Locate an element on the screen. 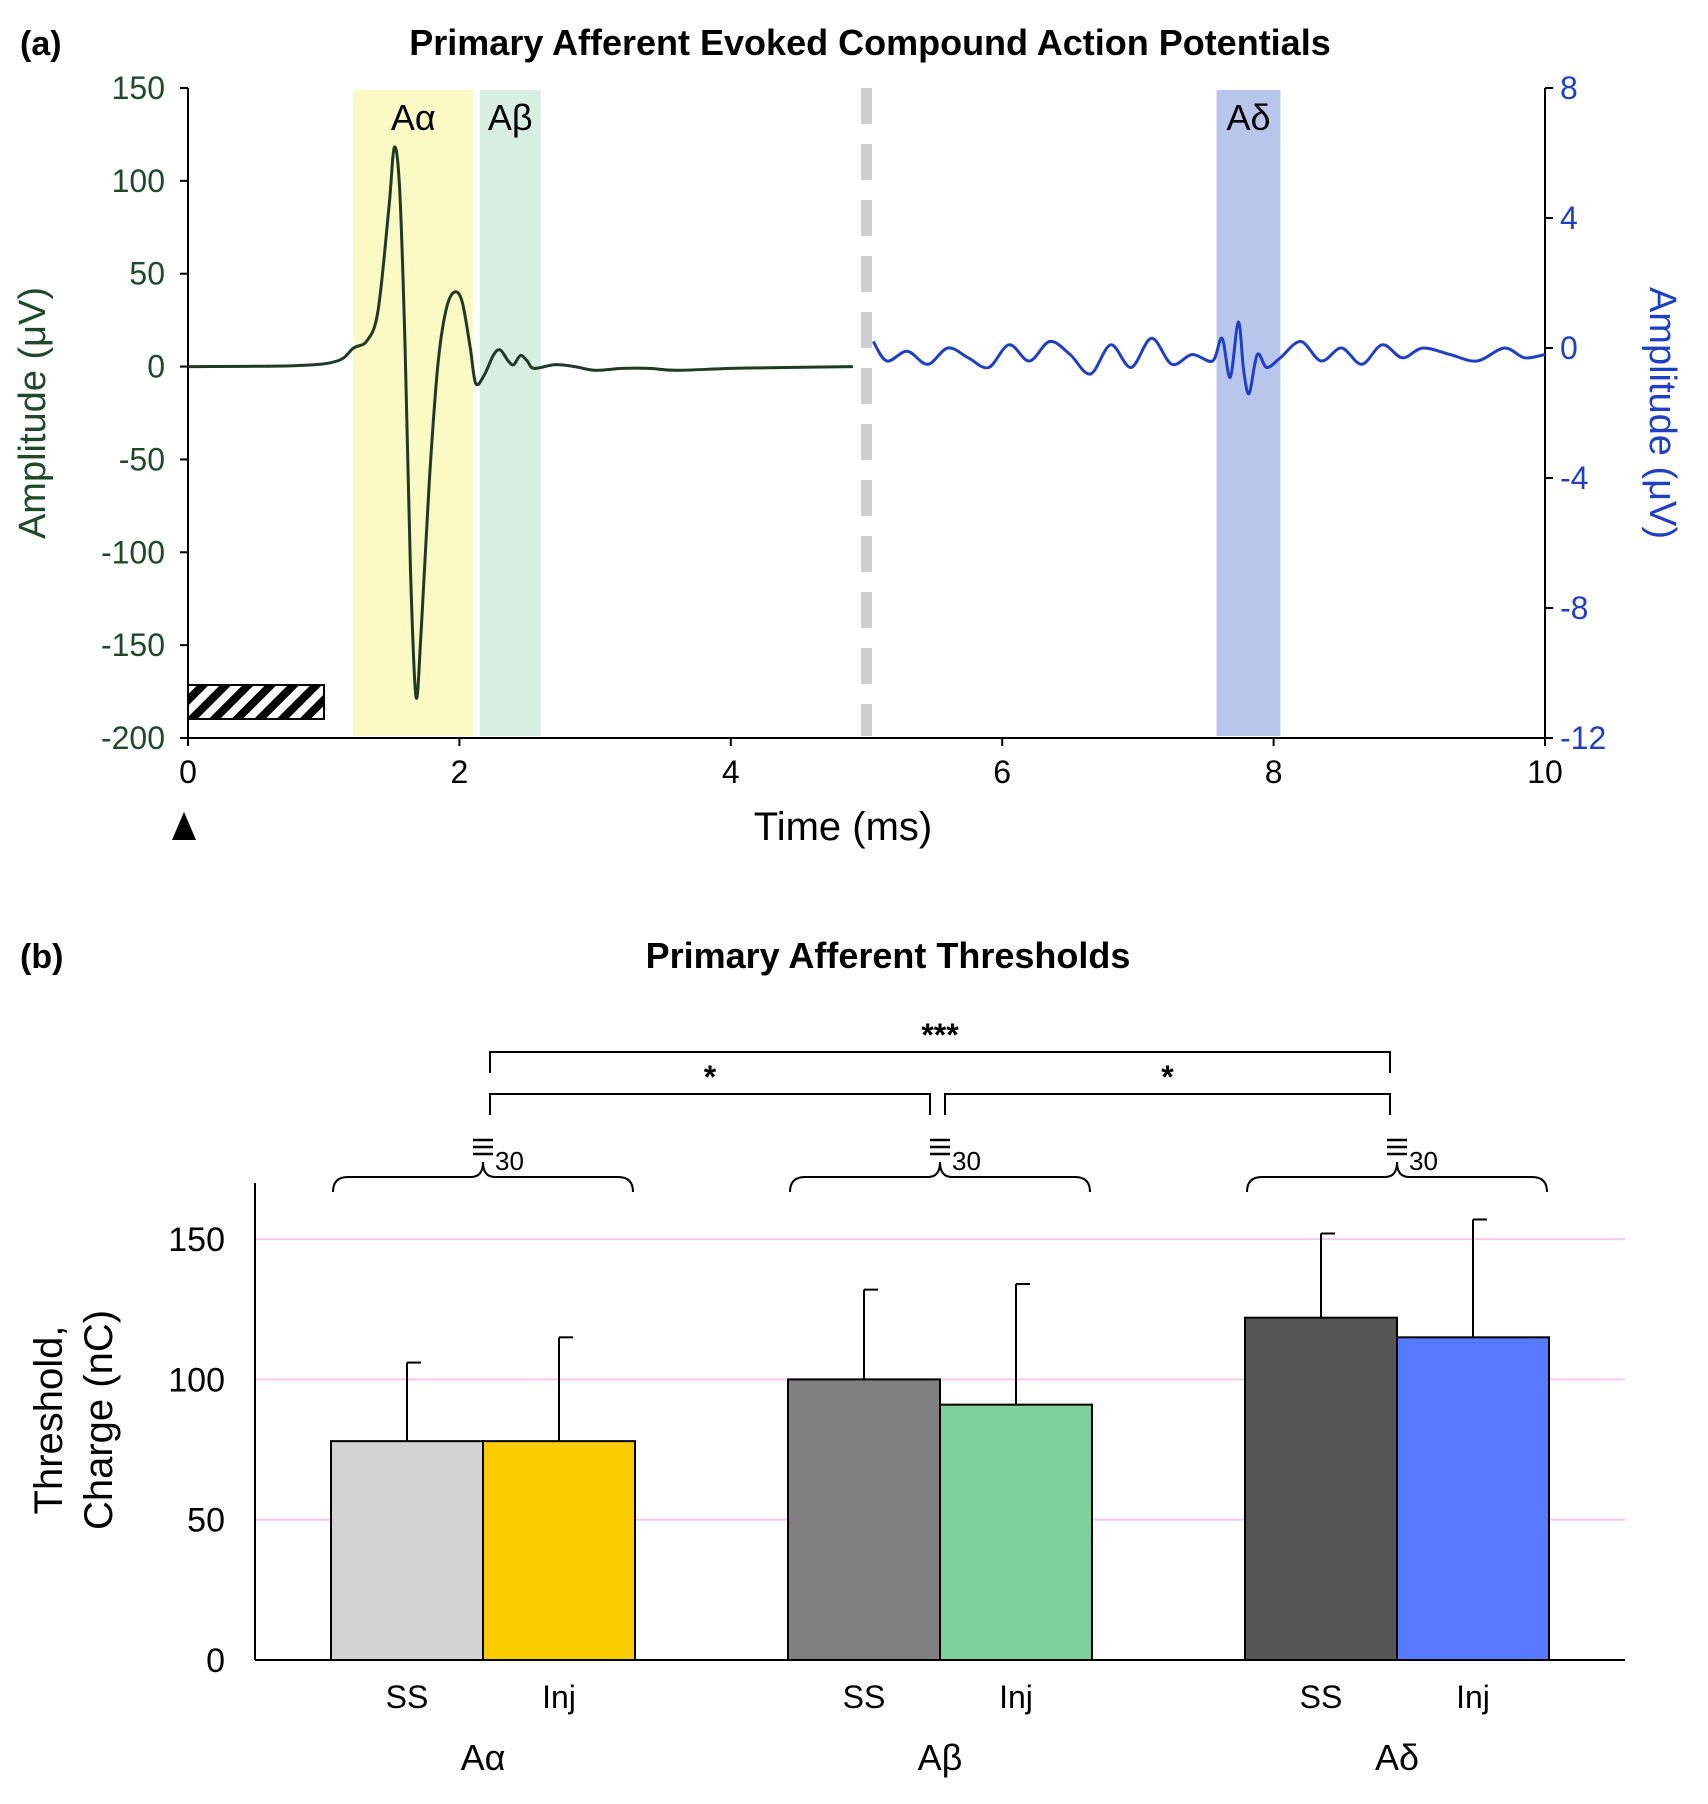  group-label: Aβ is located at coordinates (940, 1757).